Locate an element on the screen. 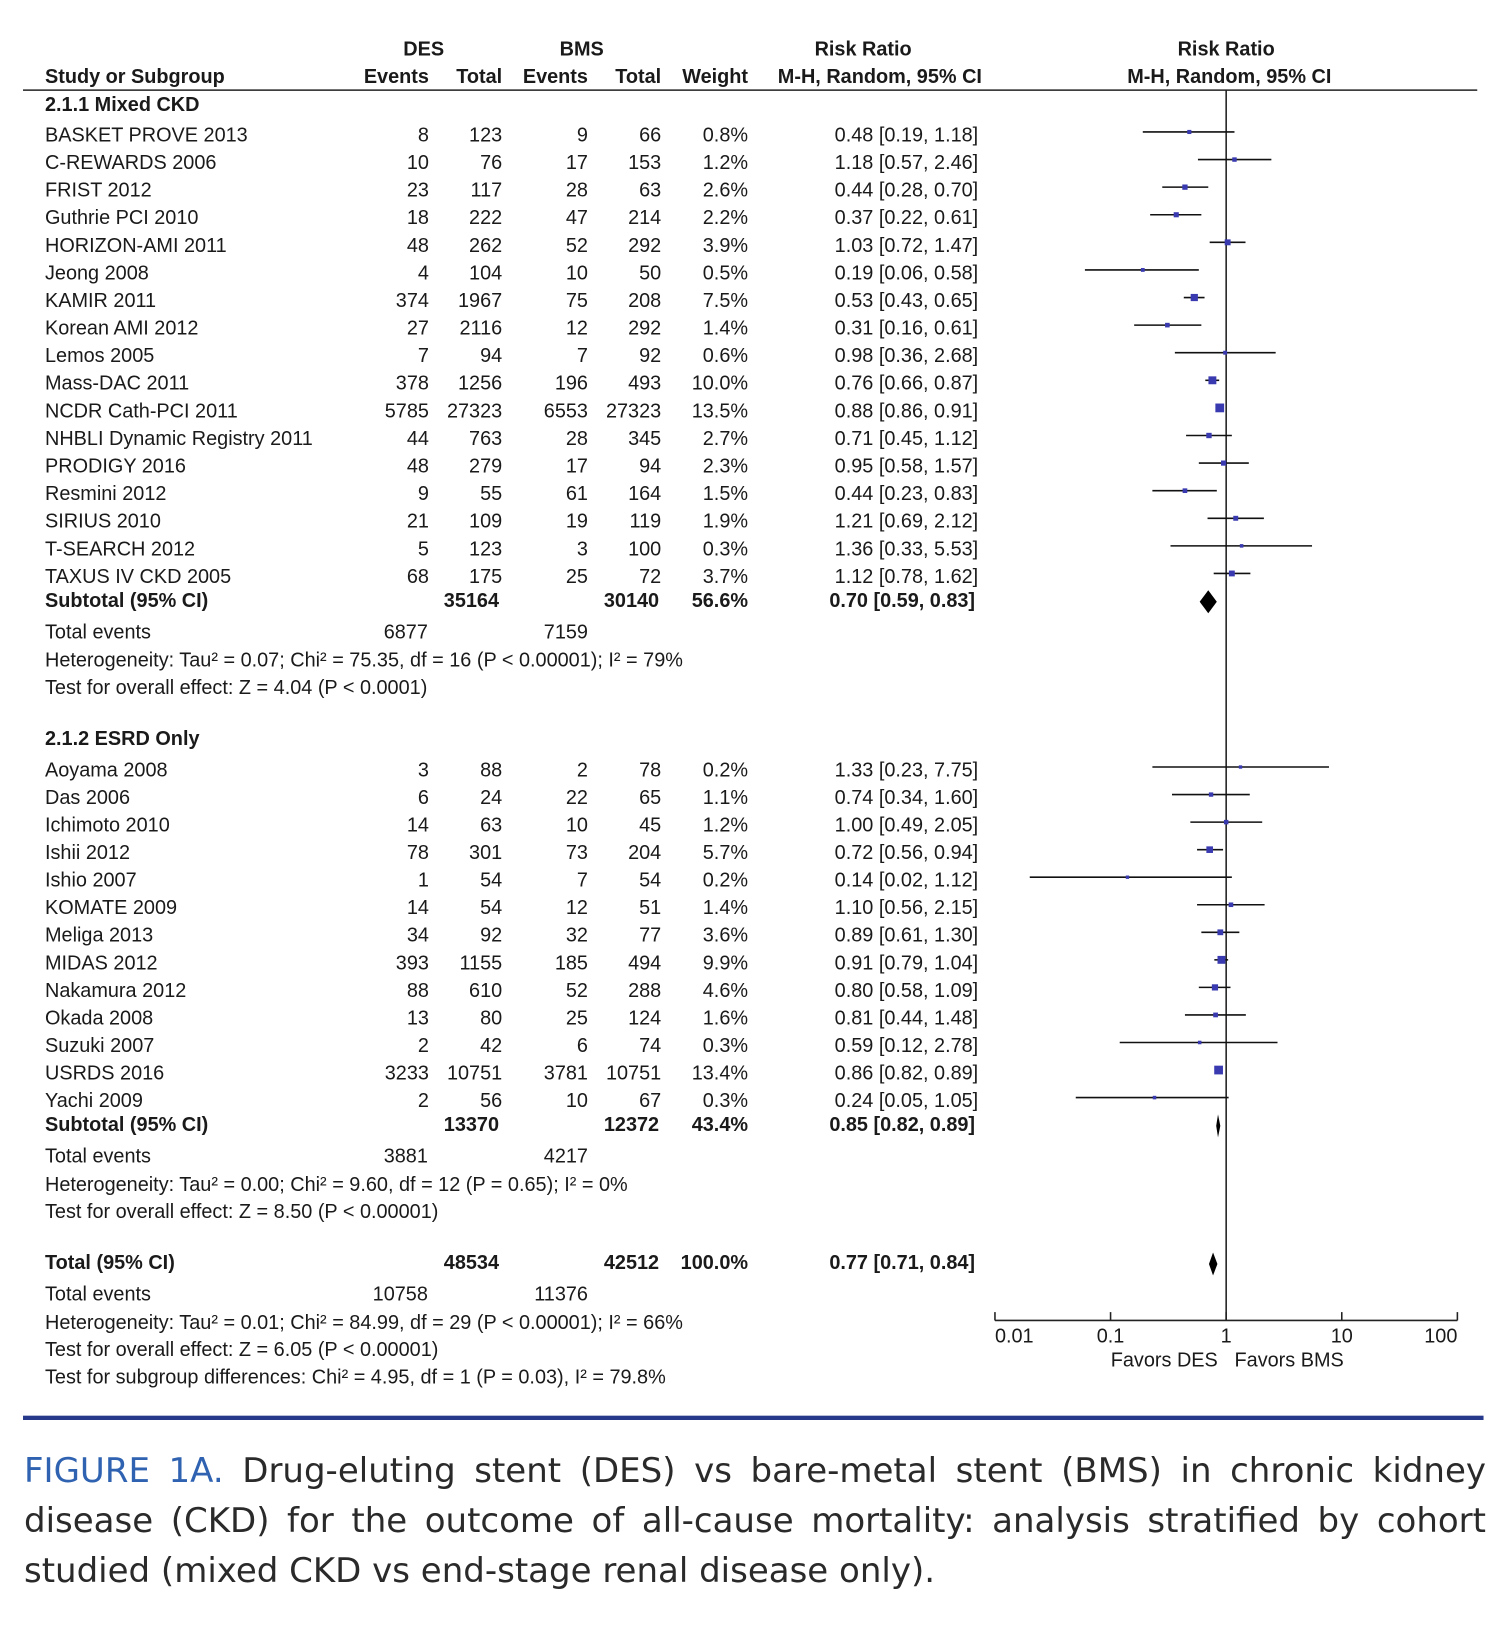 The width and height of the screenshot is (1494, 1644). events-label: Total events is located at coordinates (98, 1157).